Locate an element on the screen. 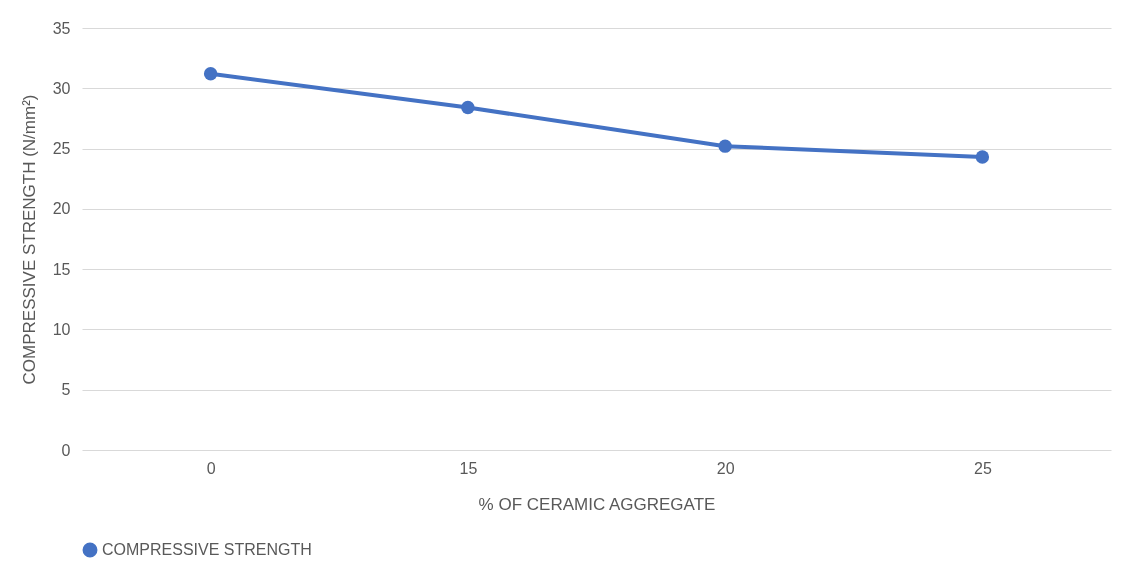  legend-label: COMPRESSIVE STRENGTH is located at coordinates (207, 549).